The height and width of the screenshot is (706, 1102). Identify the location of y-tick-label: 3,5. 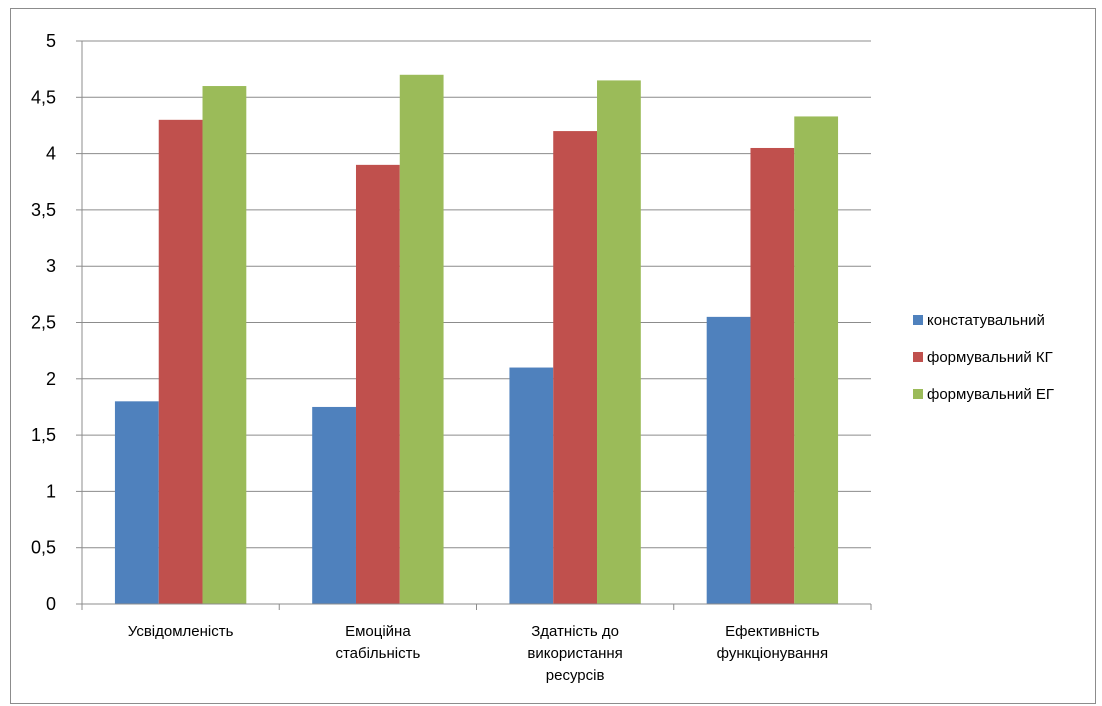
(43, 210).